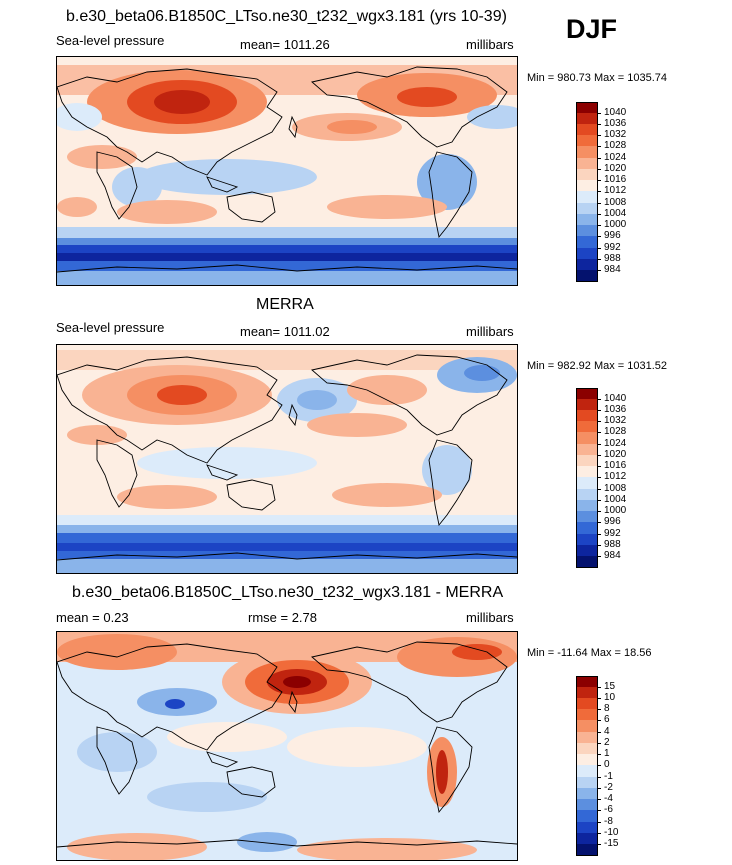 The image size is (732, 865). Describe the element at coordinates (615, 409) in the screenshot. I see `colorbar-label: 1036` at that location.